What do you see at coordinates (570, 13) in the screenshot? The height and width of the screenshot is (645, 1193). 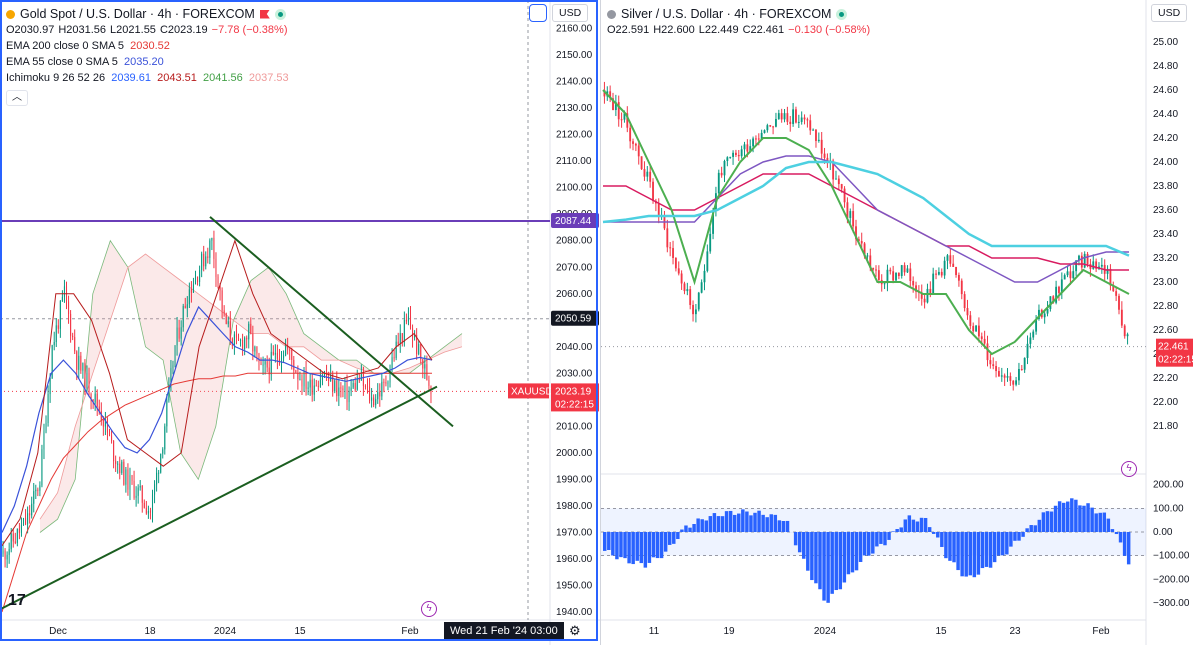 I see `gold-currency-button: USD` at bounding box center [570, 13].